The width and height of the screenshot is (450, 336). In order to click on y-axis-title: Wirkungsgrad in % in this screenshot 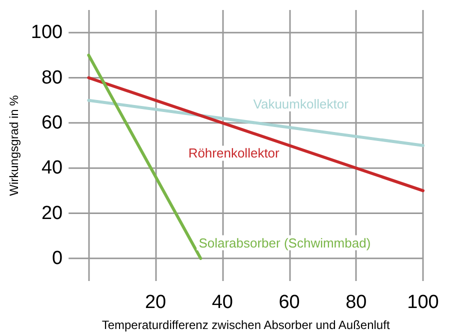, I will do `click(14, 145)`.